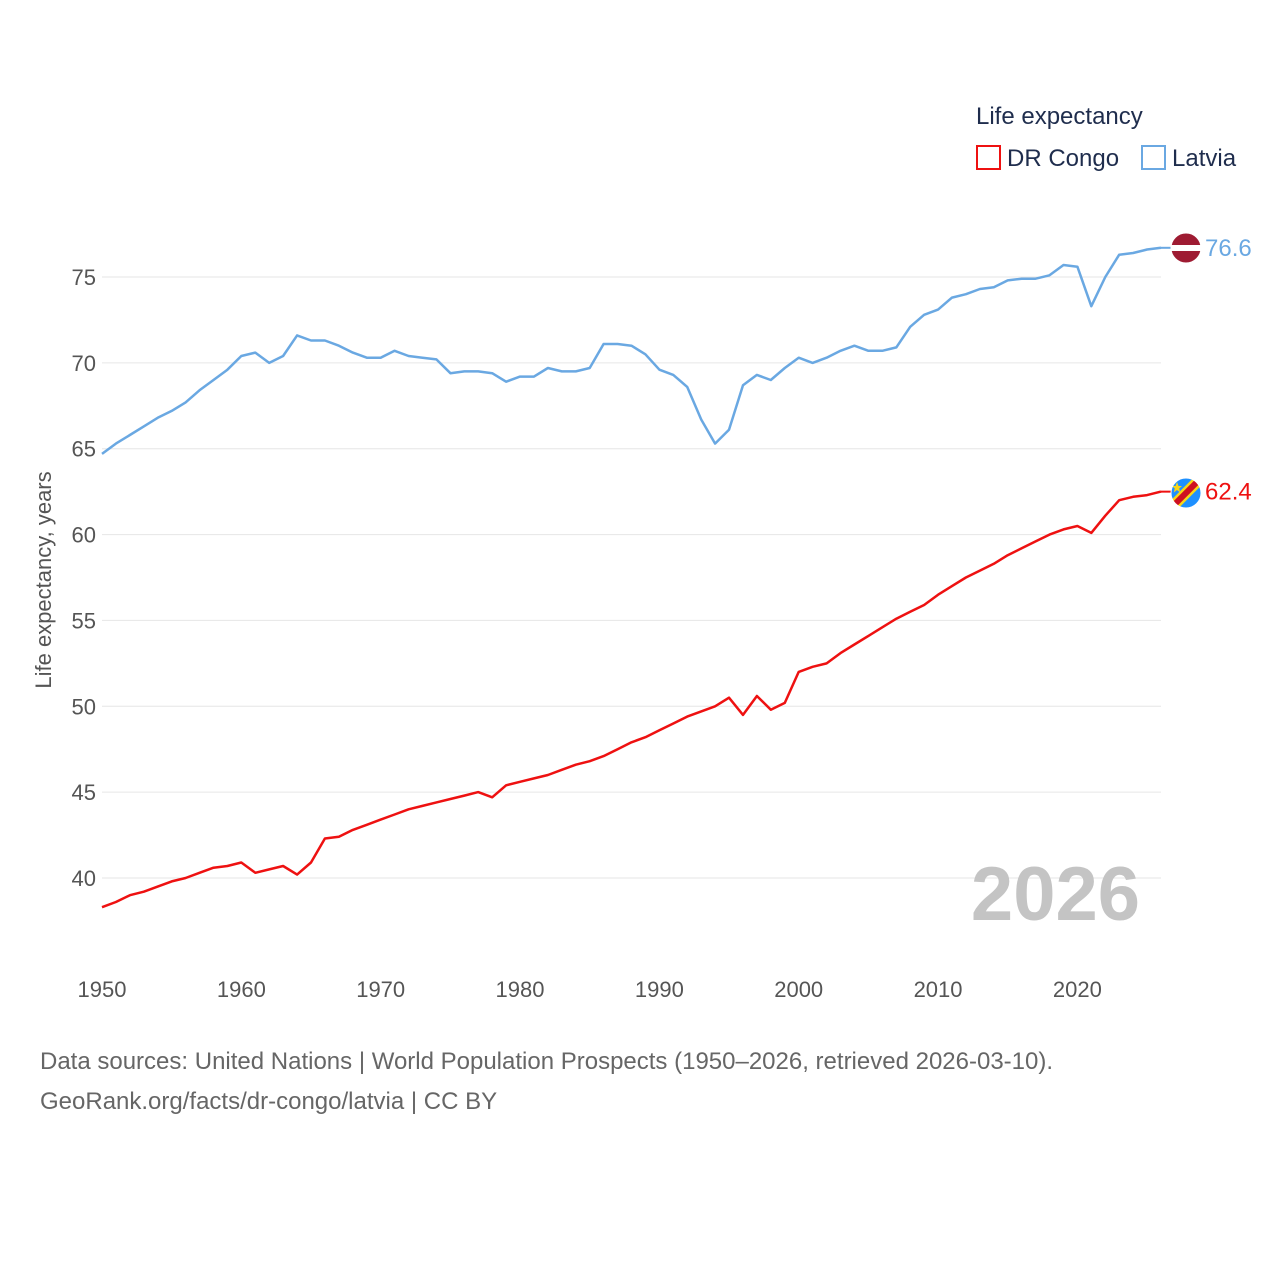  I want to click on legend-item-dr-congo: DR Congo, so click(1047, 158).